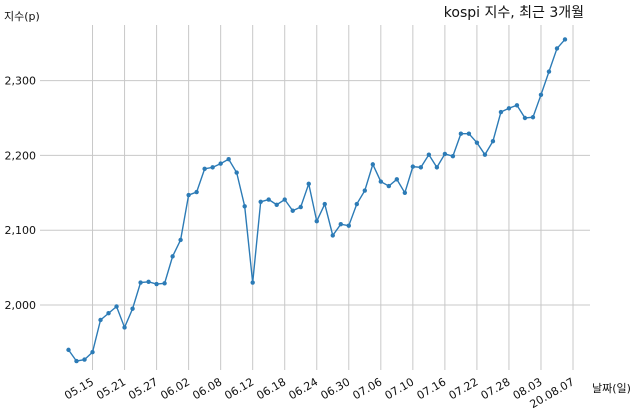 This screenshot has height=418, width=640. Describe the element at coordinates (21, 81) in the screenshot. I see `y-tick-label: 2,300` at that location.